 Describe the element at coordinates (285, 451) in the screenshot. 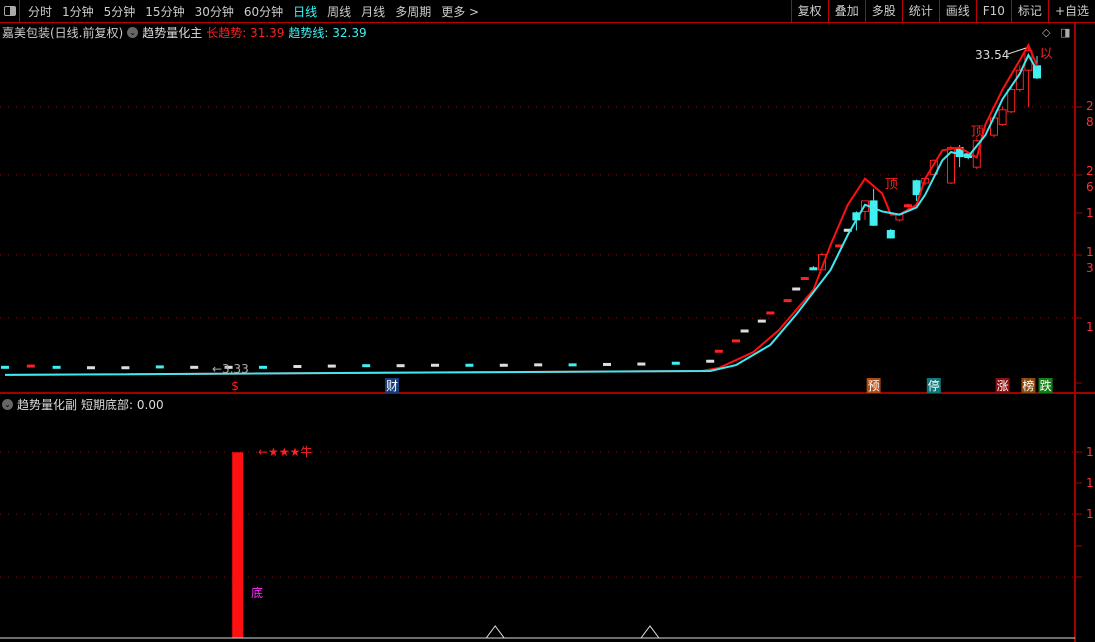

I see `bull-signal-label: ←★★★牛` at that location.